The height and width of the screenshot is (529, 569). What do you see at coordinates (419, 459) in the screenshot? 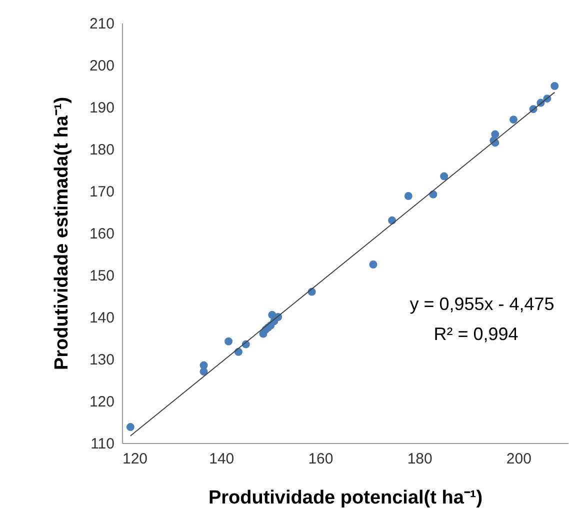
I see `x-tick-label: 180` at bounding box center [419, 459].